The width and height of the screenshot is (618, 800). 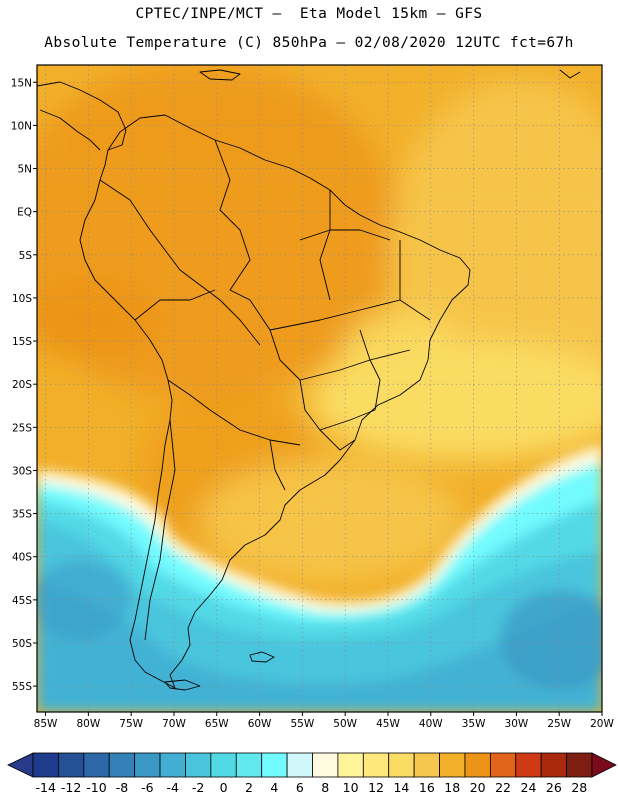 I want to click on lon-tick-label: 75W, so click(x=131, y=724).